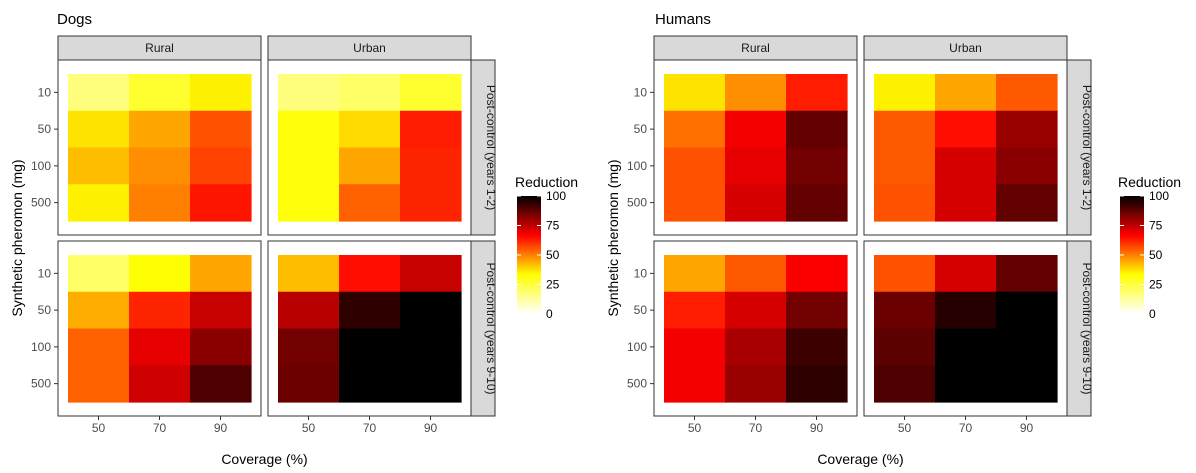 Image resolution: width=1196 pixels, height=473 pixels. What do you see at coordinates (613, 237) in the screenshot?
I see `y-axis-title: Synthetic pheromon (mg)` at bounding box center [613, 237].